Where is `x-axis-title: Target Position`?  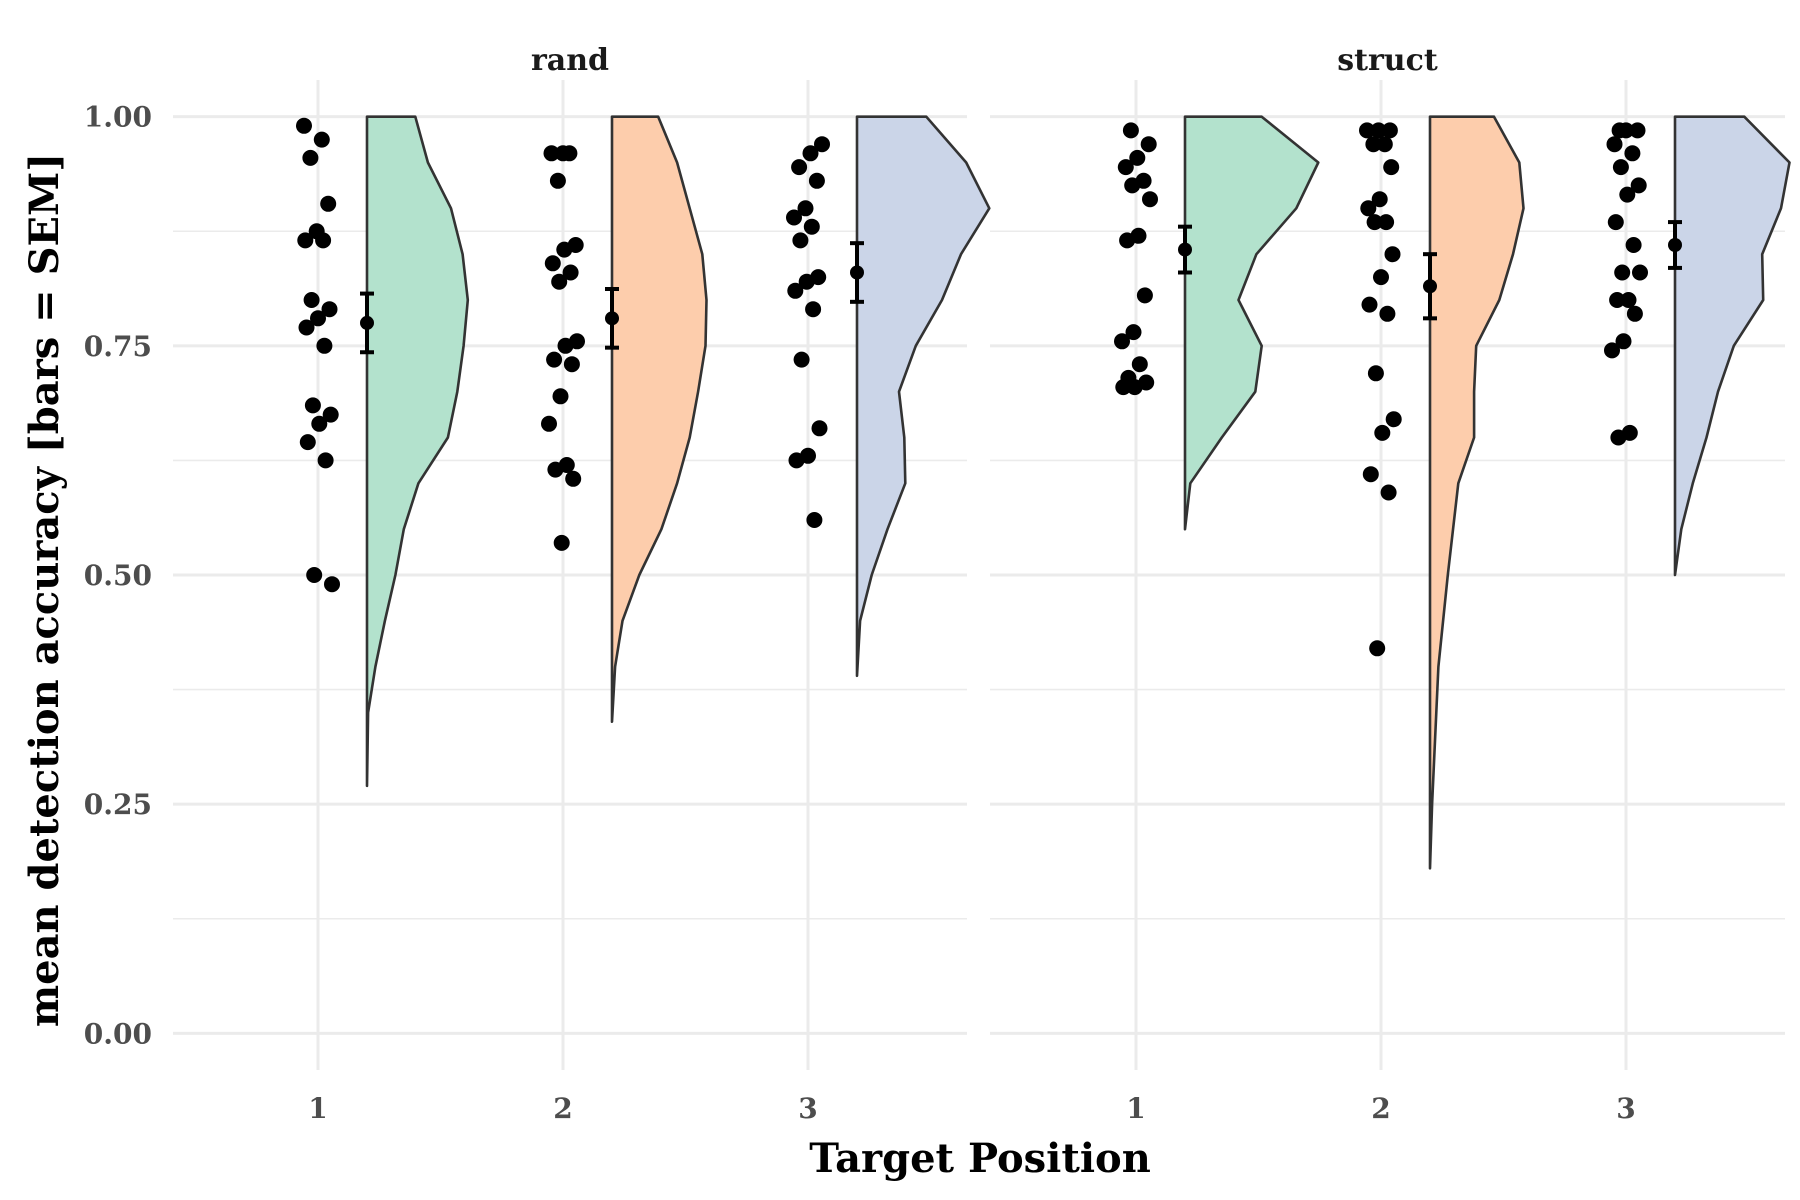
x-axis-title: Target Position is located at coordinates (980, 1158).